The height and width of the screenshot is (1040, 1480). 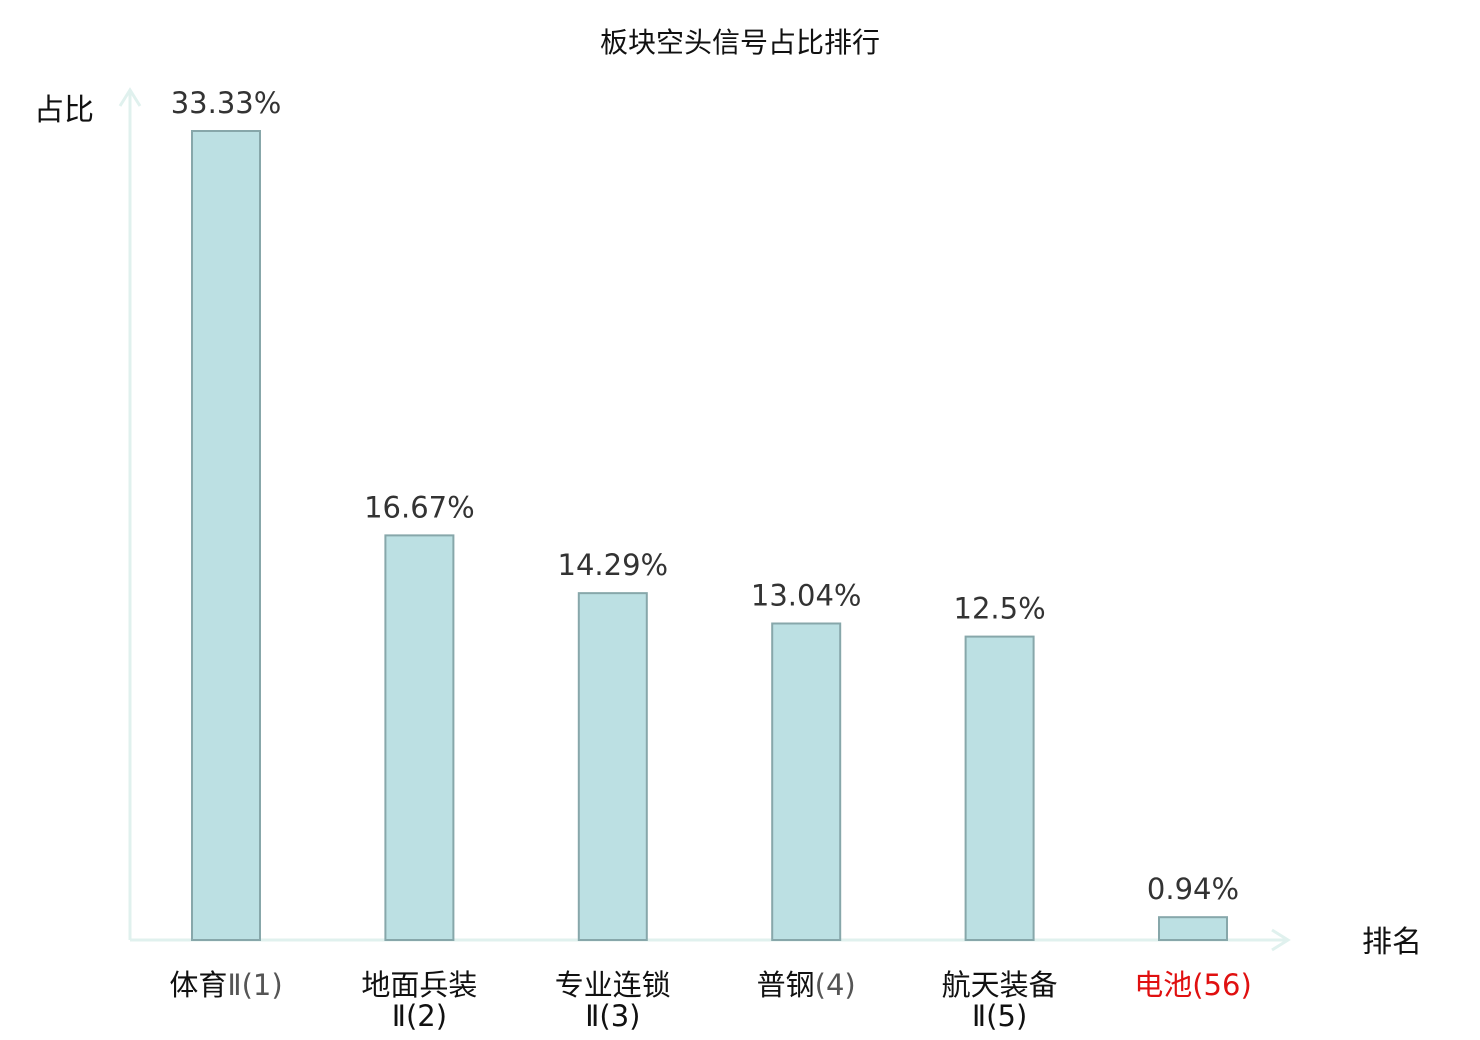 I want to click on tick-label: 普钢(4), so click(x=806, y=985).